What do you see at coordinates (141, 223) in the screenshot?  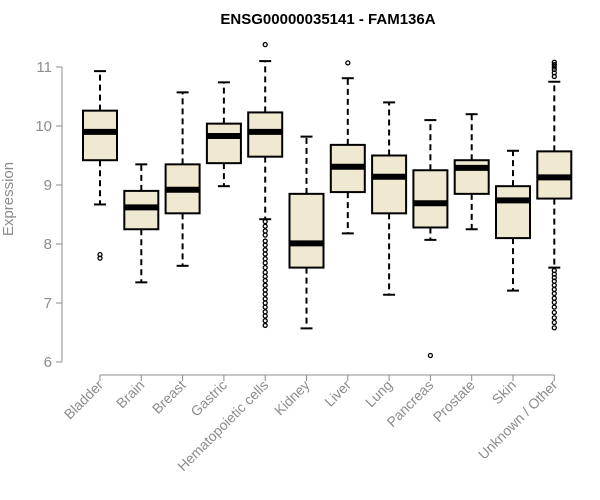 I see `box-brain` at bounding box center [141, 223].